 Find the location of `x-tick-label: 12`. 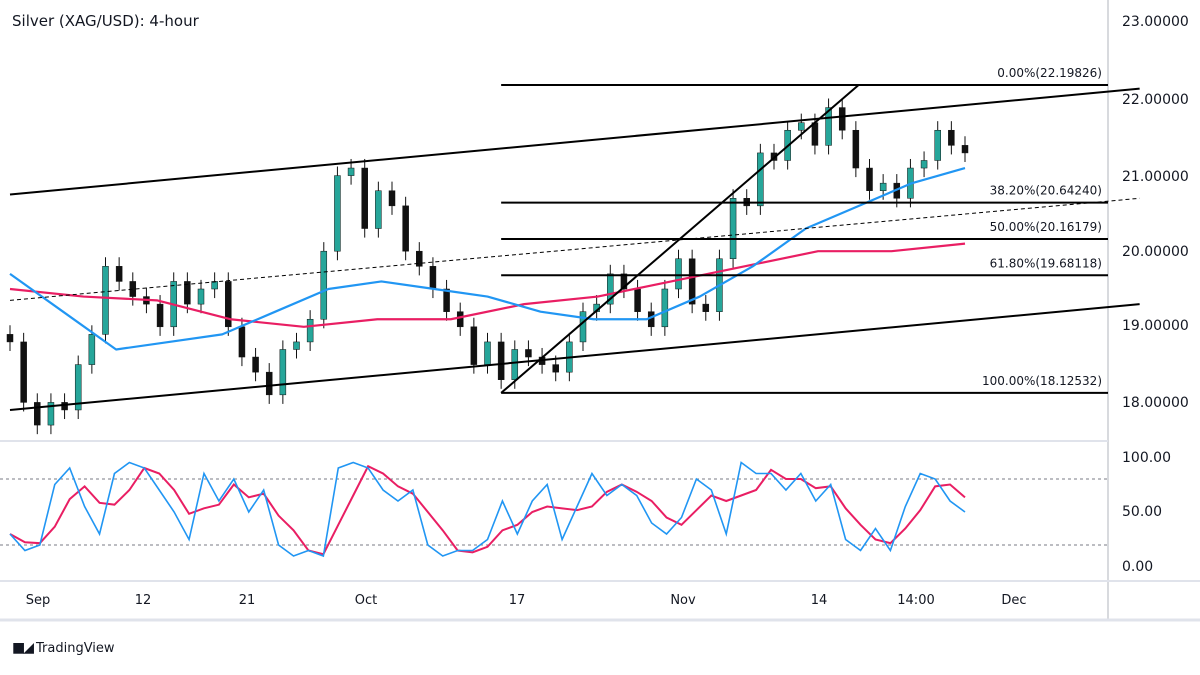

x-tick-label: 12 is located at coordinates (143, 600).